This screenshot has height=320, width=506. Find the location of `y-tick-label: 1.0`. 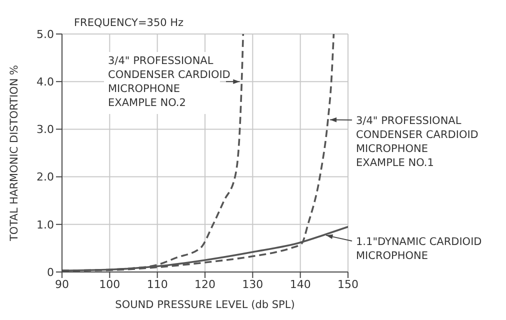

y-tick-label: 1.0 is located at coordinates (45, 225).